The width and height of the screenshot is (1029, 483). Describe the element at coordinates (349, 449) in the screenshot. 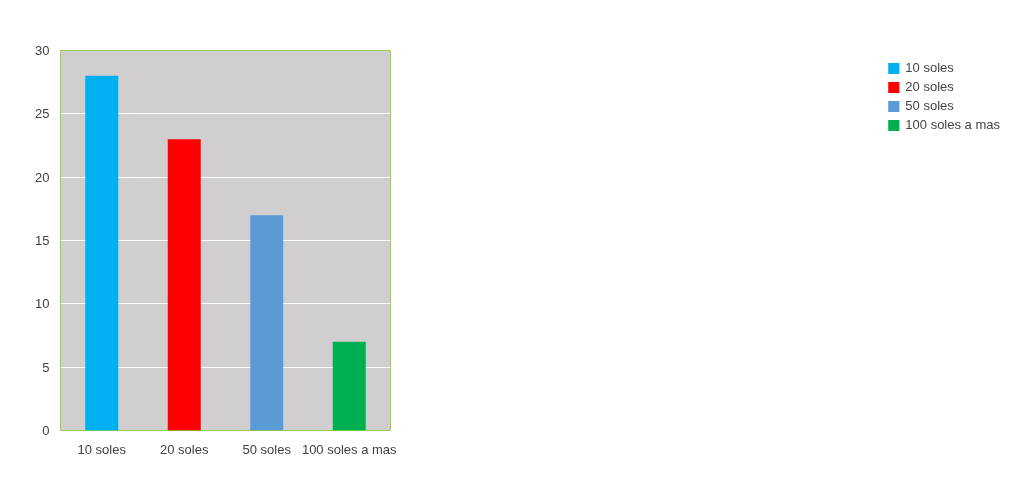

I see `x-tick-label: 100 soles a mas` at that location.